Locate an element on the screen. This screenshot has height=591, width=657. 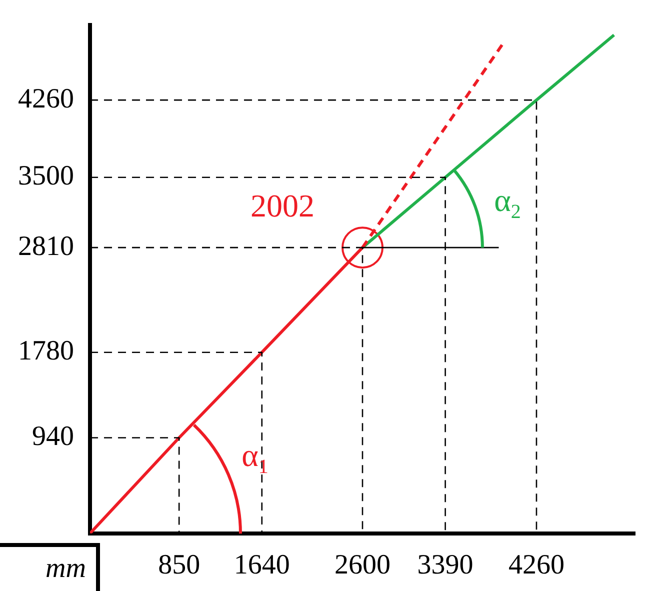
y-tick-label: 4260 is located at coordinates (46, 98).